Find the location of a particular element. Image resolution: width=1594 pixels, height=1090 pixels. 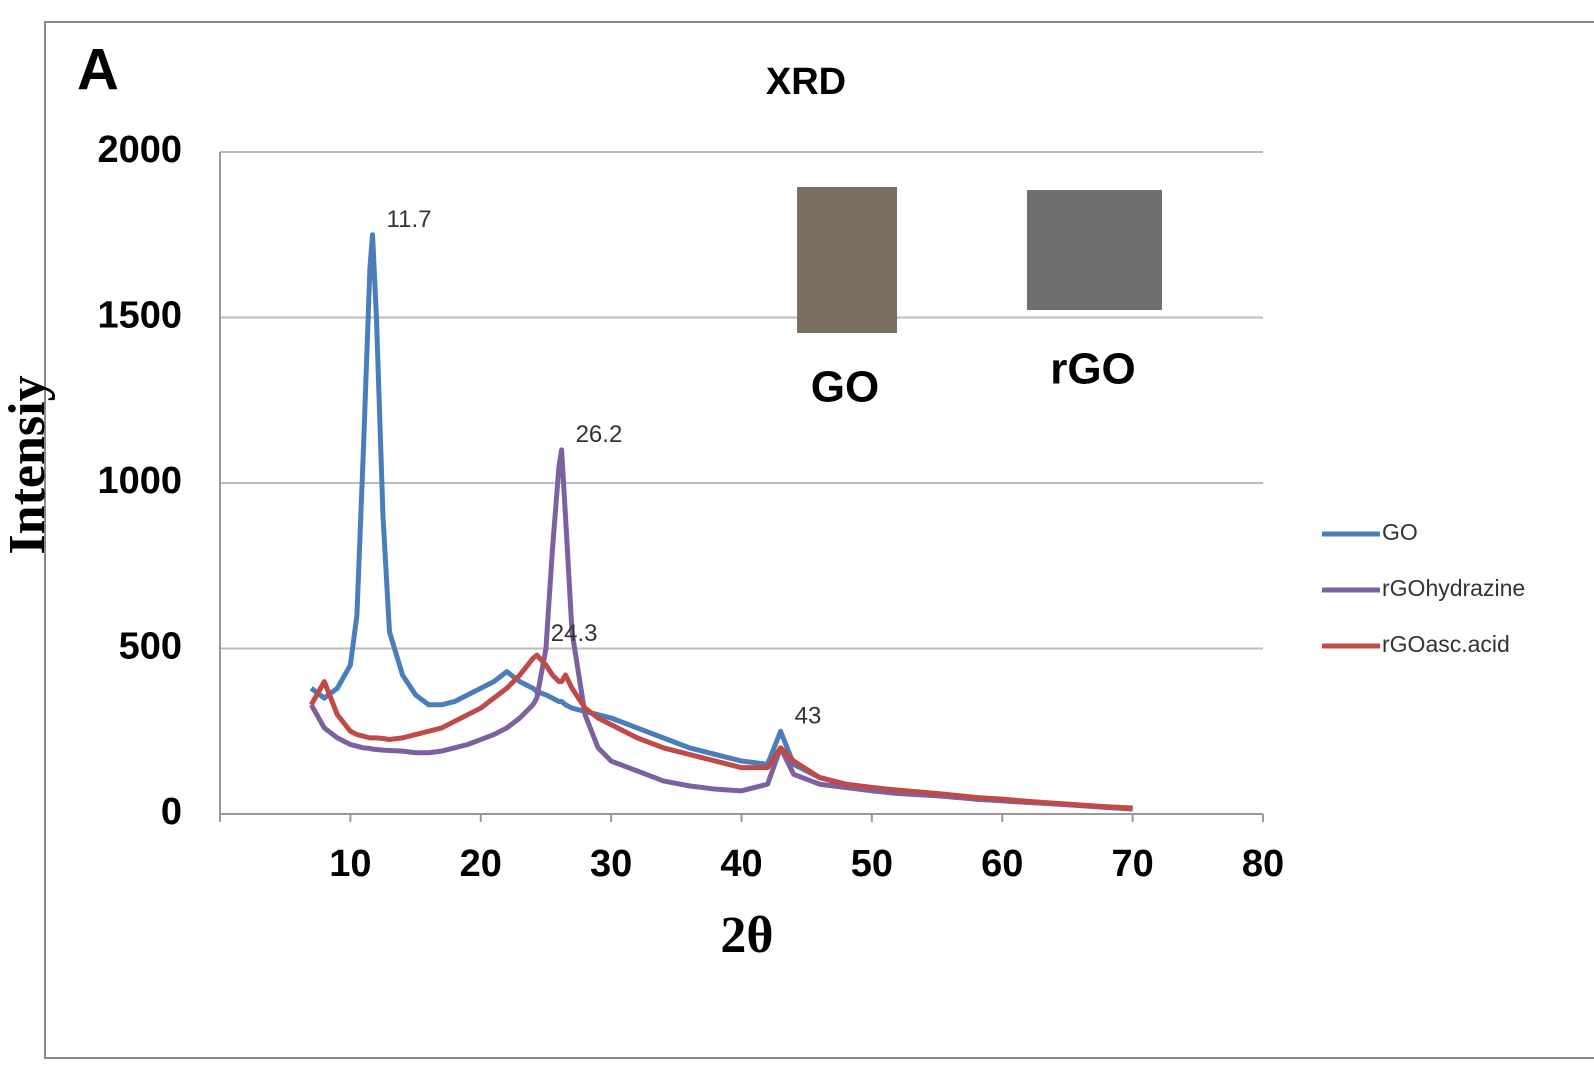

y-tick-label: 1500 is located at coordinates (139, 316).